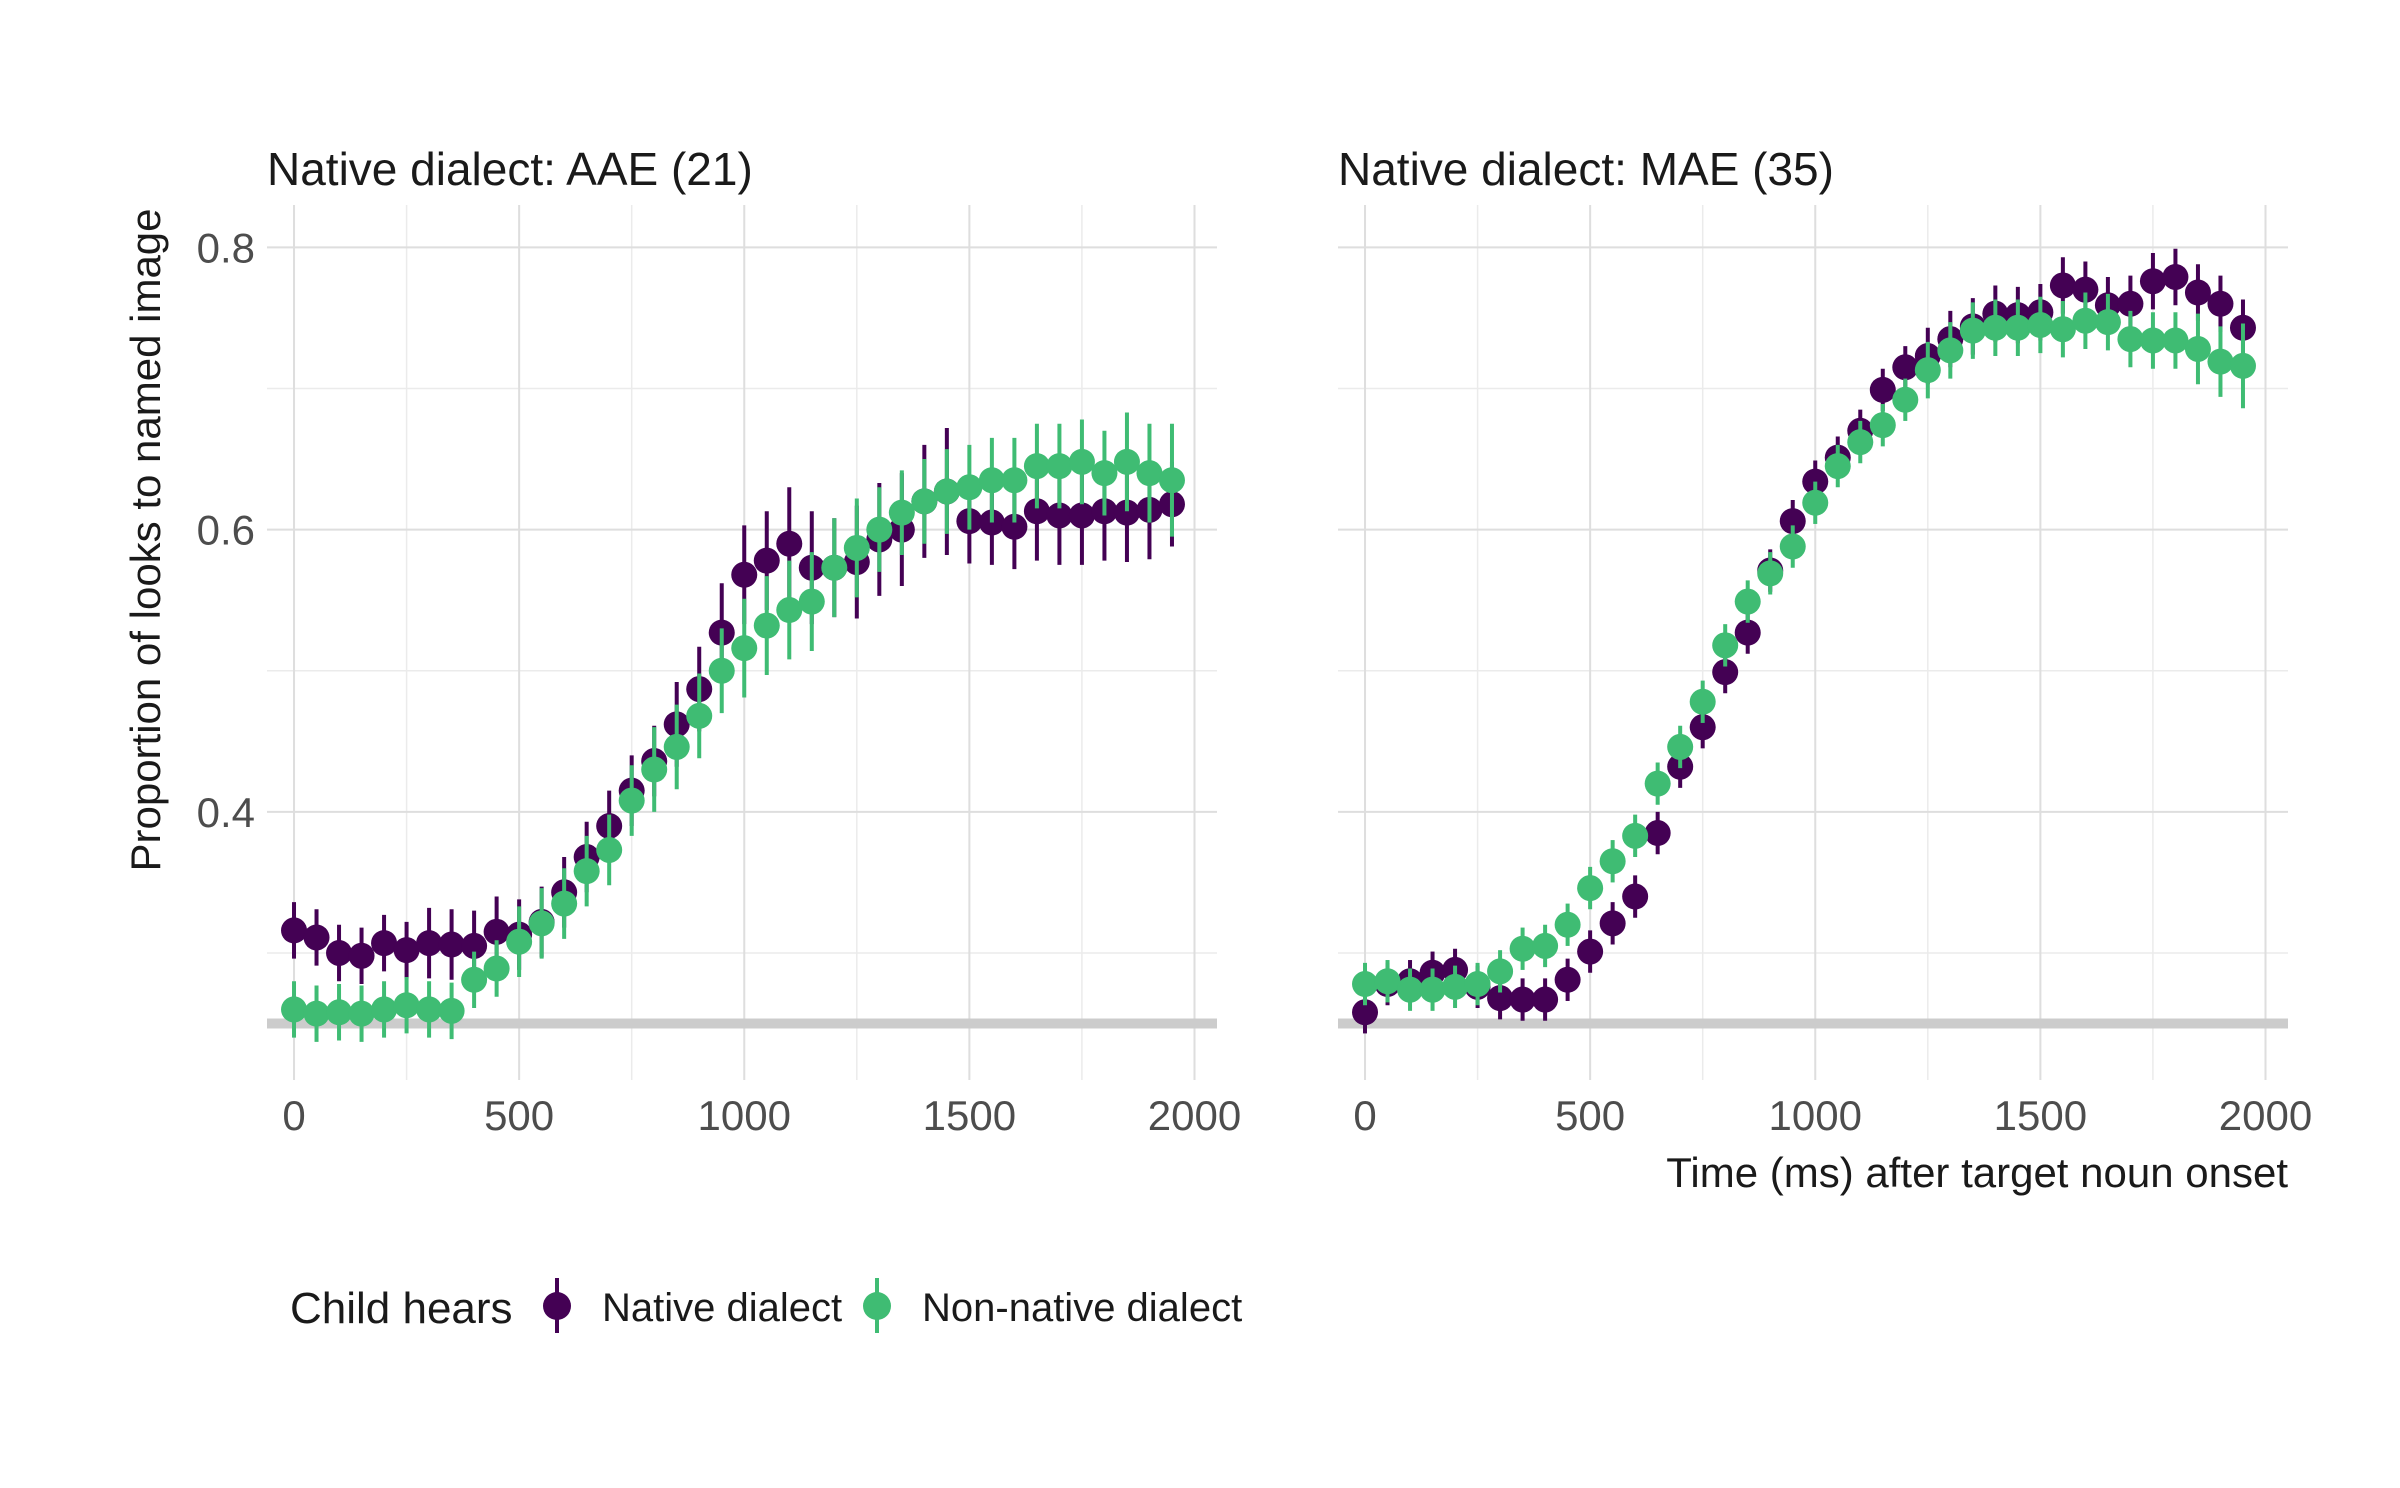  What do you see at coordinates (145, 539) in the screenshot?
I see `y-axis-title: Proportion of looks to named image` at bounding box center [145, 539].